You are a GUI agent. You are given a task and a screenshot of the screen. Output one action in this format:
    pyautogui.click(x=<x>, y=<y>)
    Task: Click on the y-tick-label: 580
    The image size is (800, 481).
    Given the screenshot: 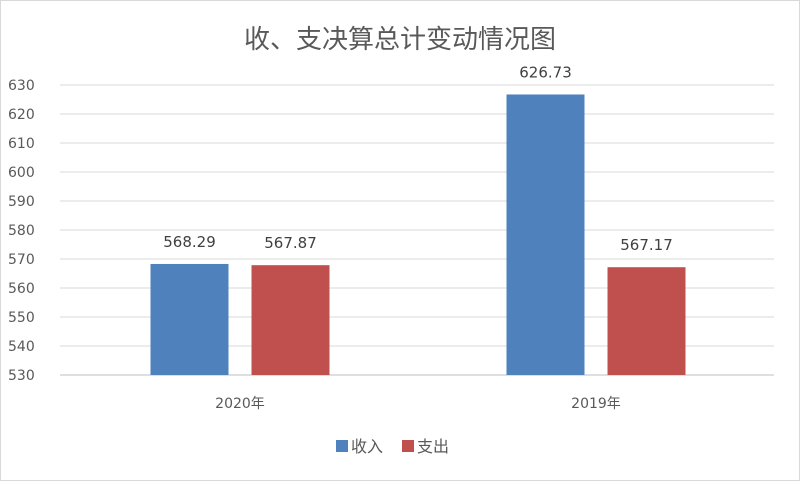 What is the action you would take?
    pyautogui.click(x=21, y=231)
    